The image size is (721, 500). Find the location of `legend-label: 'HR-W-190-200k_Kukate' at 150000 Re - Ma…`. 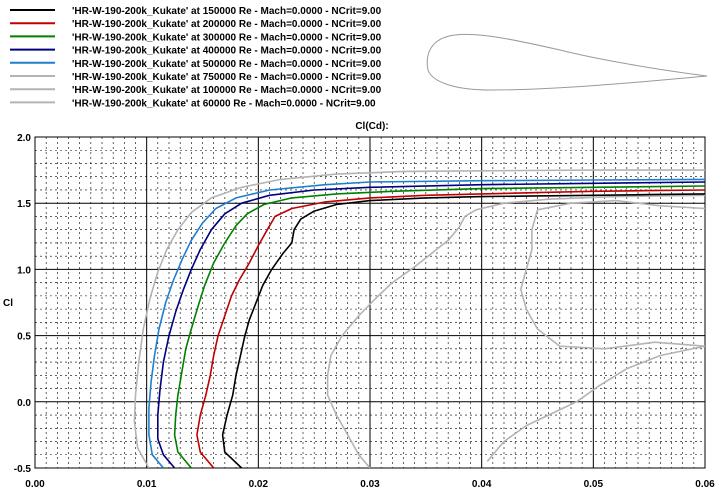

legend-label: 'HR-W-190-200k_Kukate' at 150000 Re - Ma… is located at coordinates (227, 11).